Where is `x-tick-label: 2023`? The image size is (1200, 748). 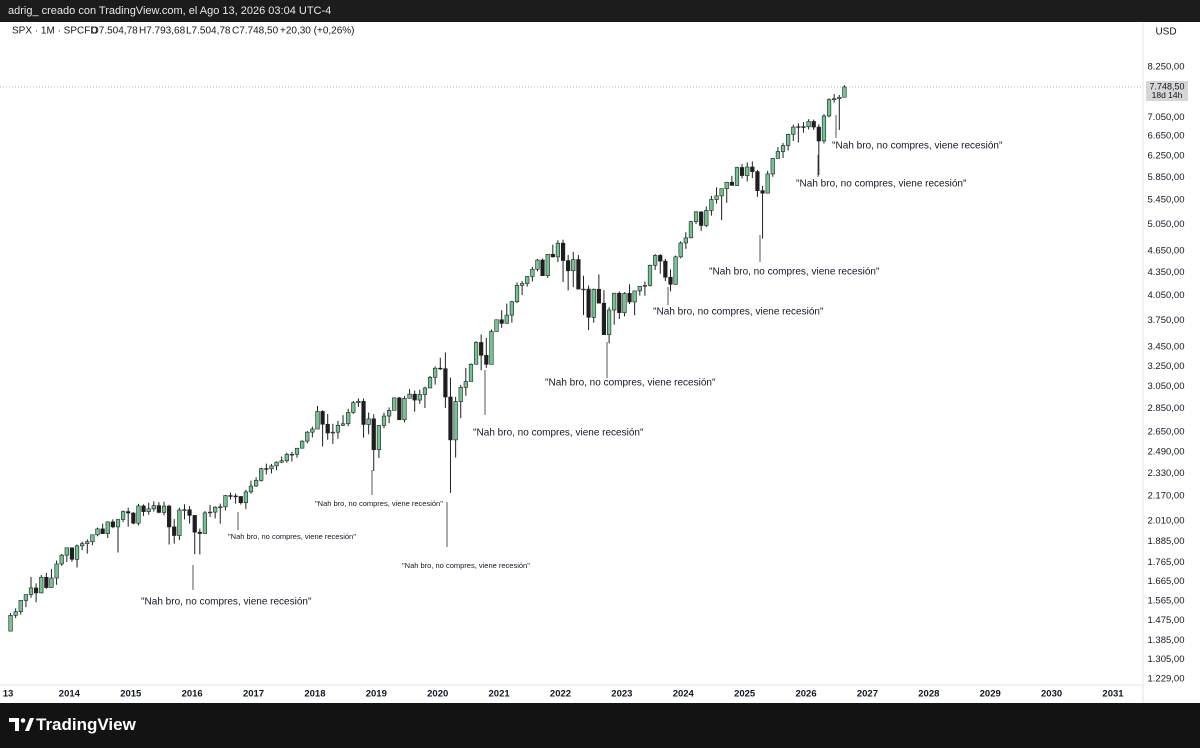
x-tick-label: 2023 is located at coordinates (621, 694).